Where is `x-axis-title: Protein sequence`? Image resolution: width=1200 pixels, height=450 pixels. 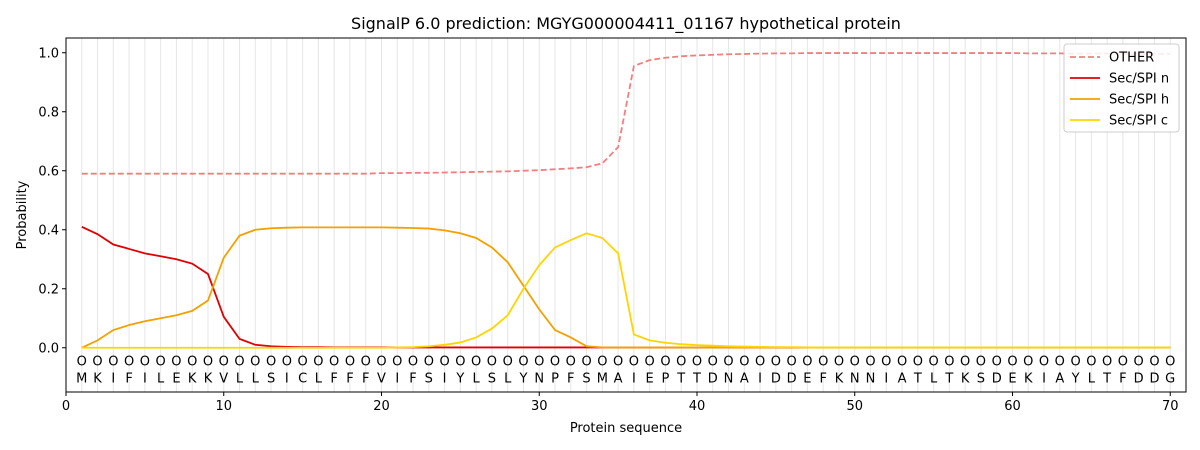 x-axis-title: Protein sequence is located at coordinates (626, 428).